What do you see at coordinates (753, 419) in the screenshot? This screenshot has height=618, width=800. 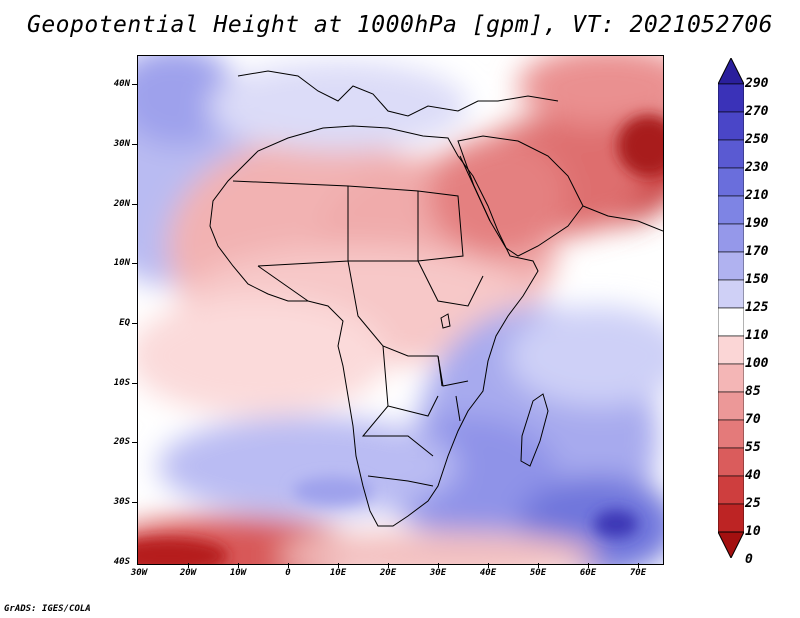 I see `colorbar-label: 70` at bounding box center [753, 419].